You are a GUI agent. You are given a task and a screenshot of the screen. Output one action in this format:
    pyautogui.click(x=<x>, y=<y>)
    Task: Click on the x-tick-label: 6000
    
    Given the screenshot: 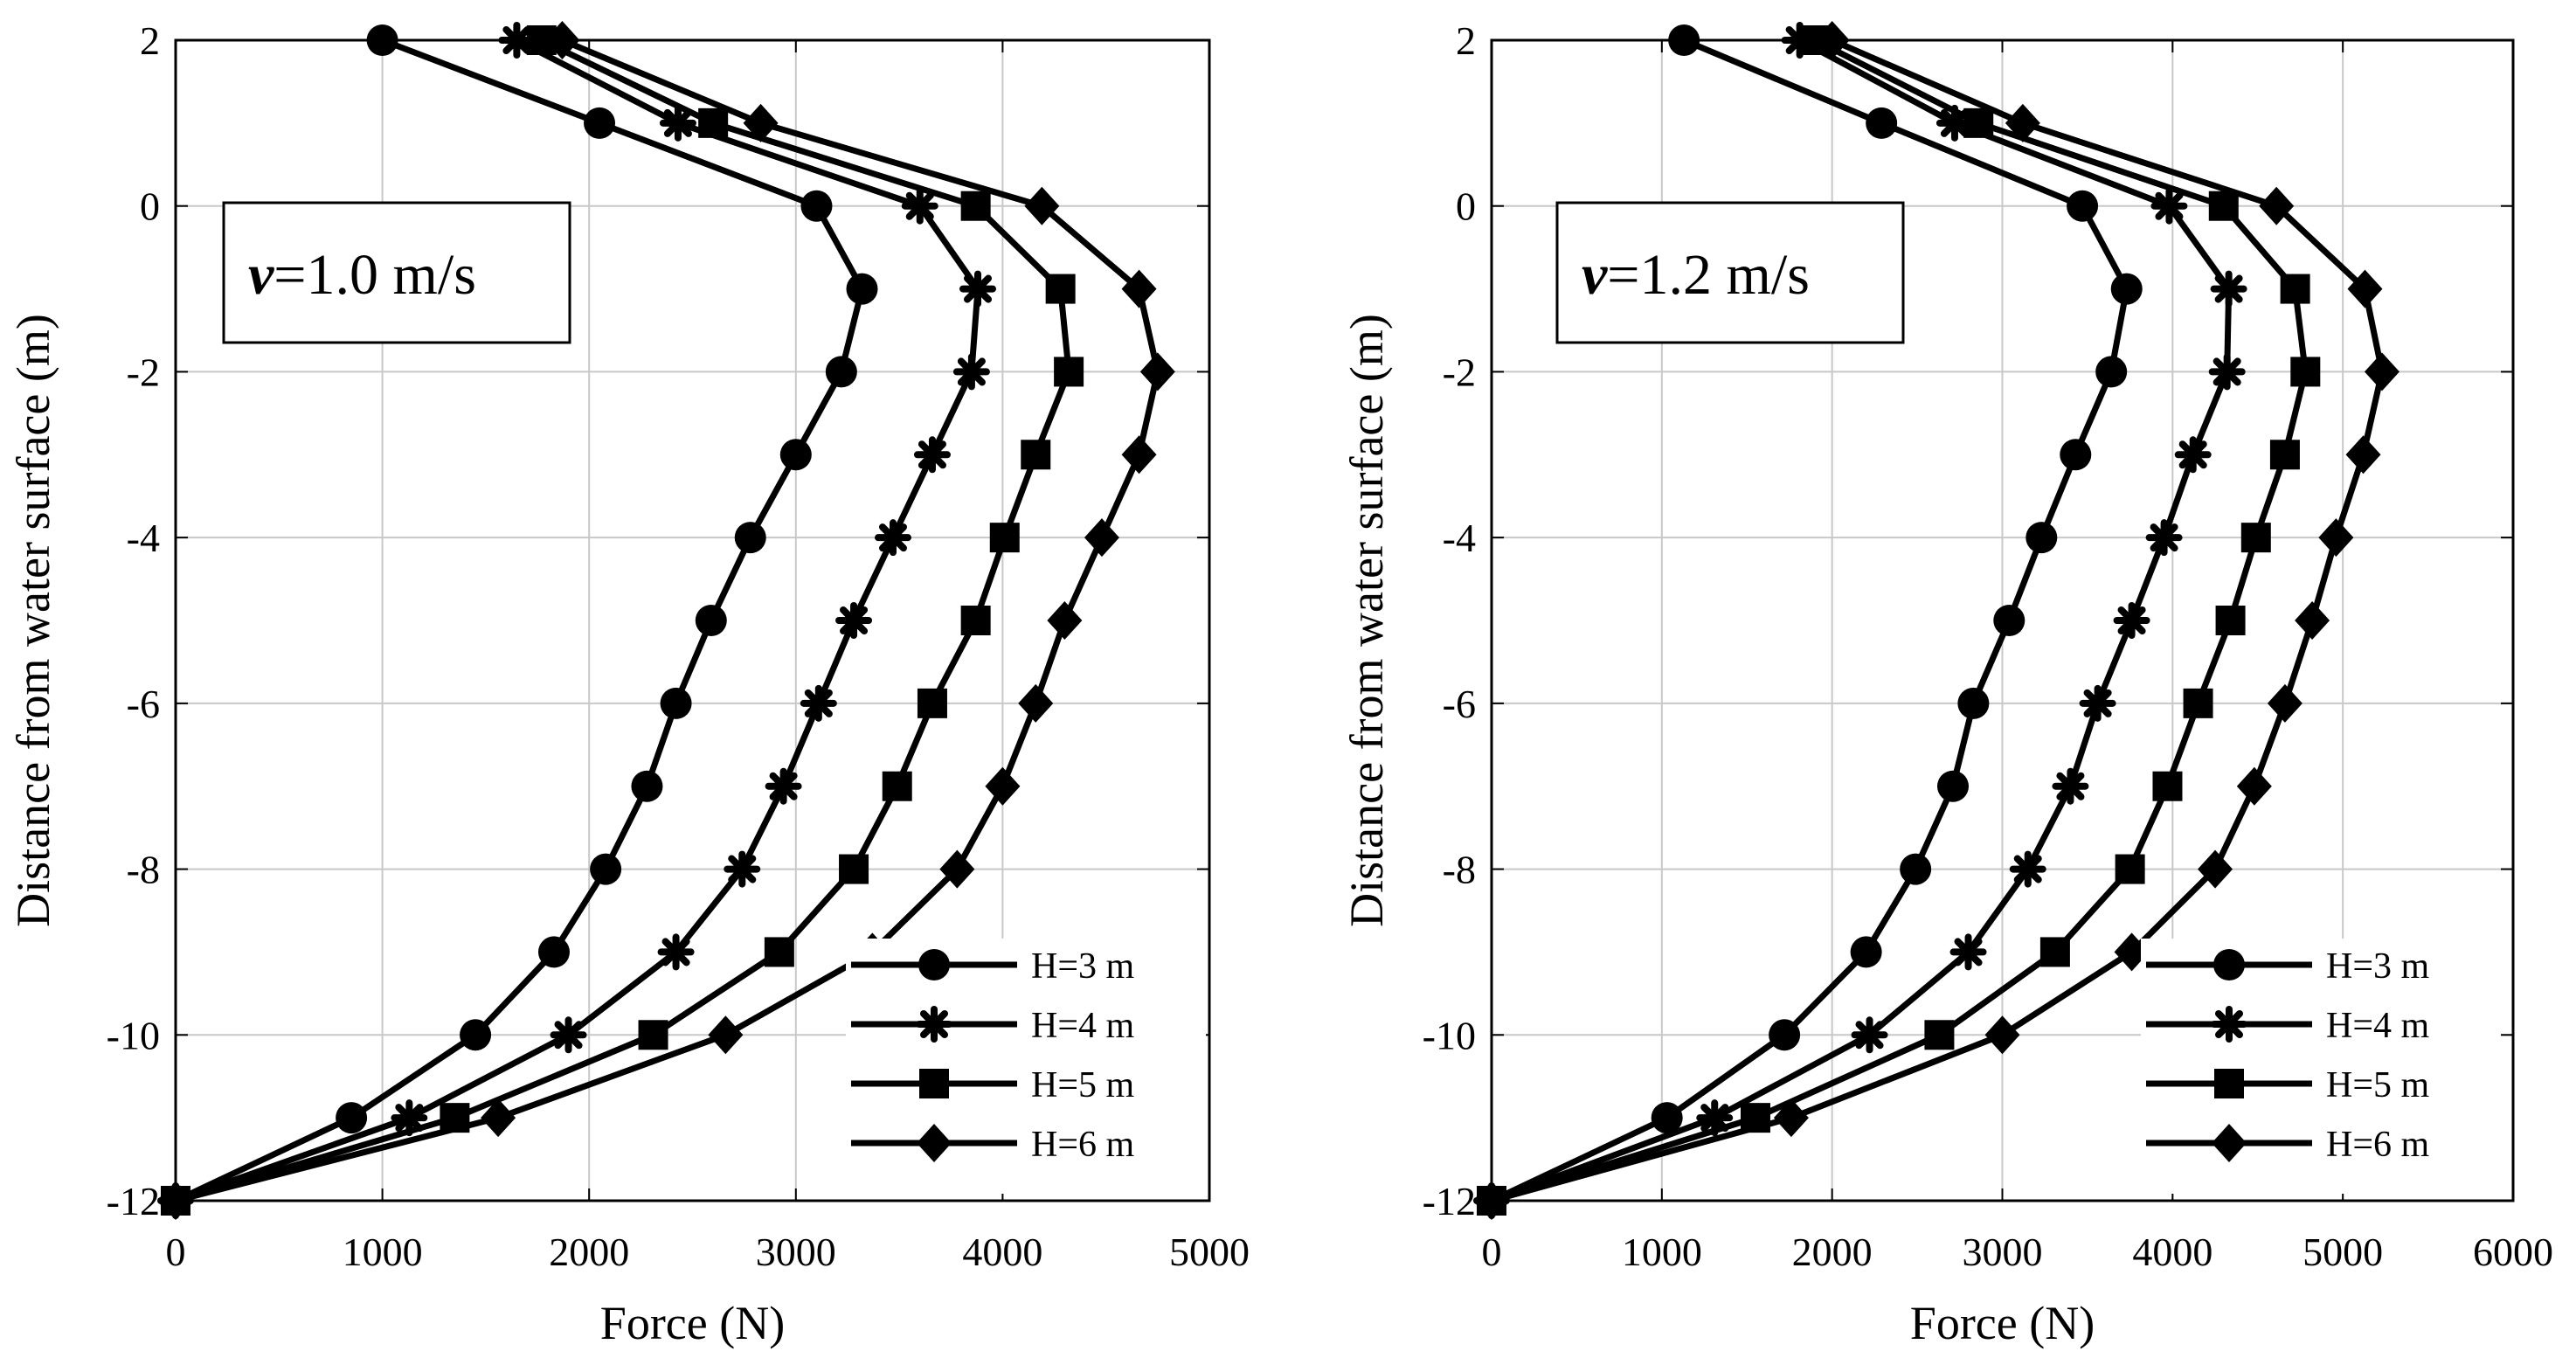 What is the action you would take?
    pyautogui.click(x=2513, y=1252)
    